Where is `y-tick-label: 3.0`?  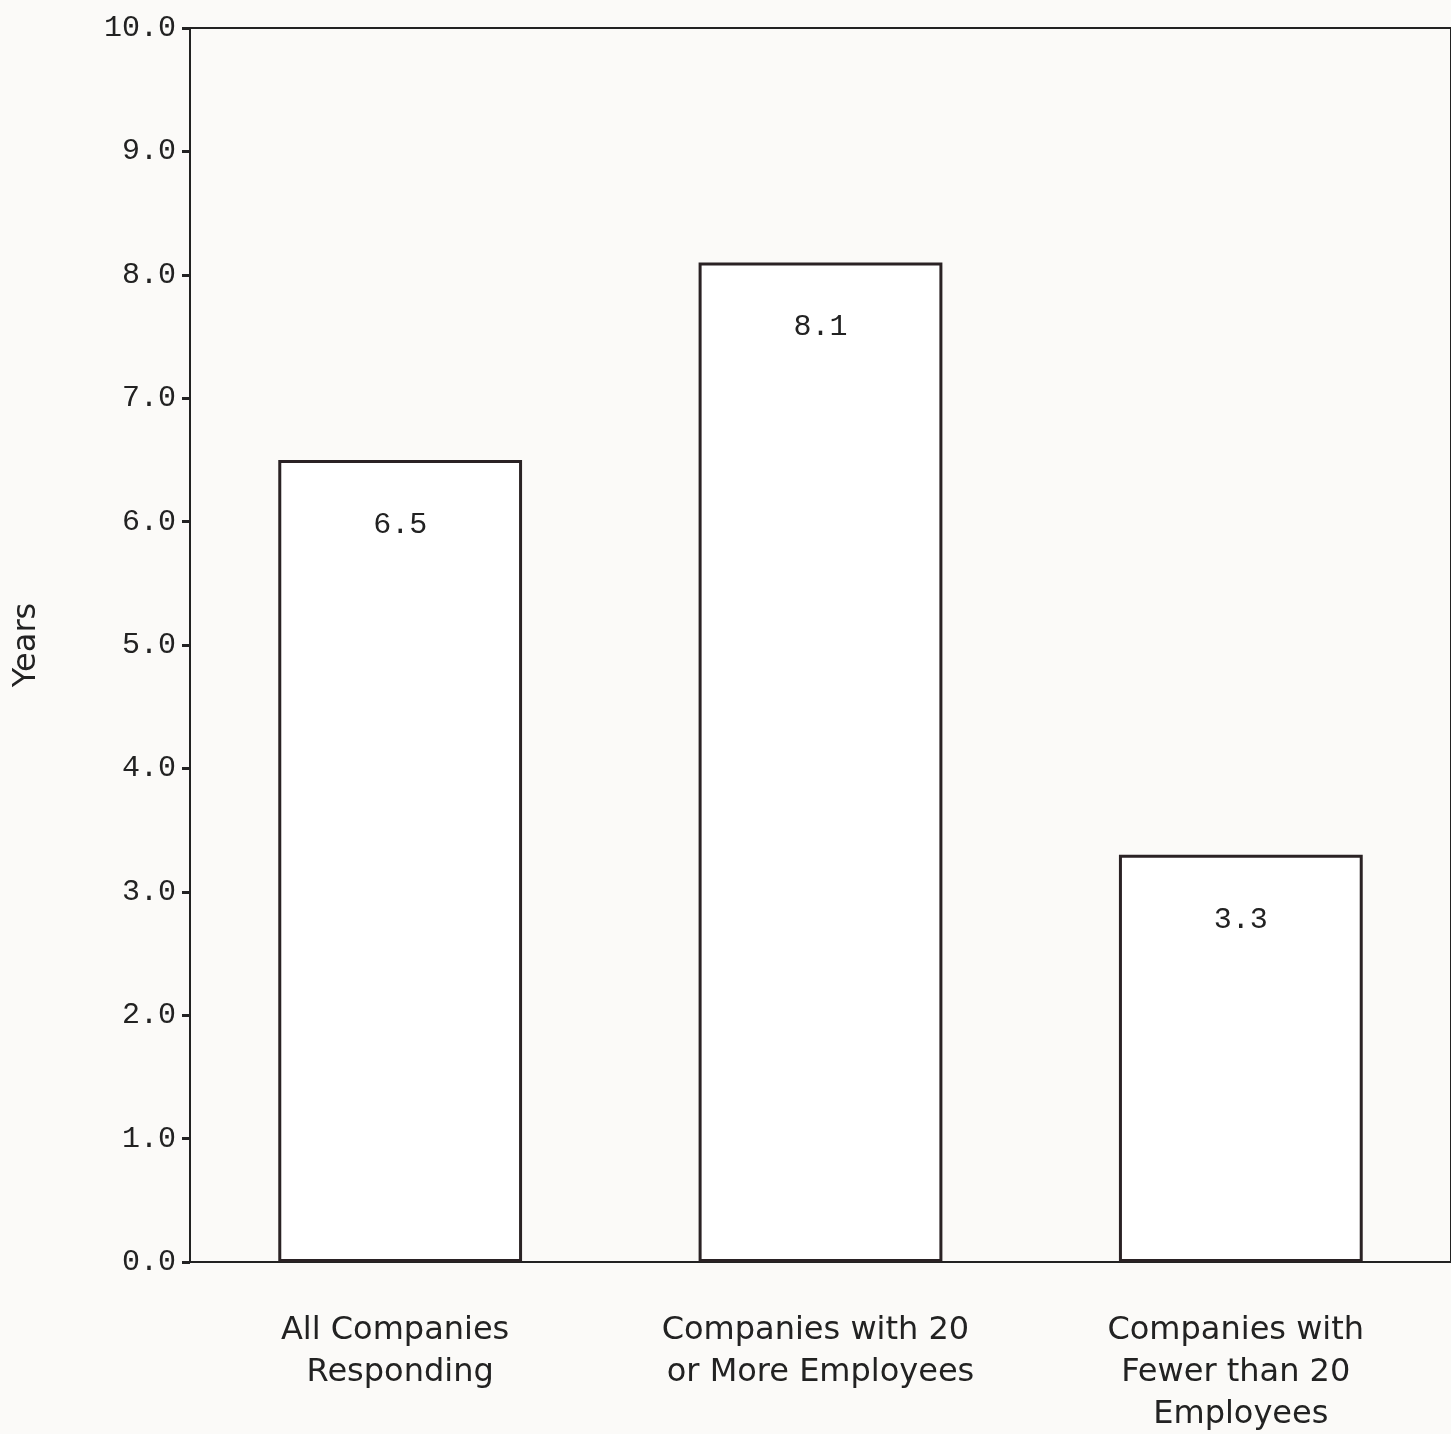
y-tick-label: 3.0 is located at coordinates (148, 891).